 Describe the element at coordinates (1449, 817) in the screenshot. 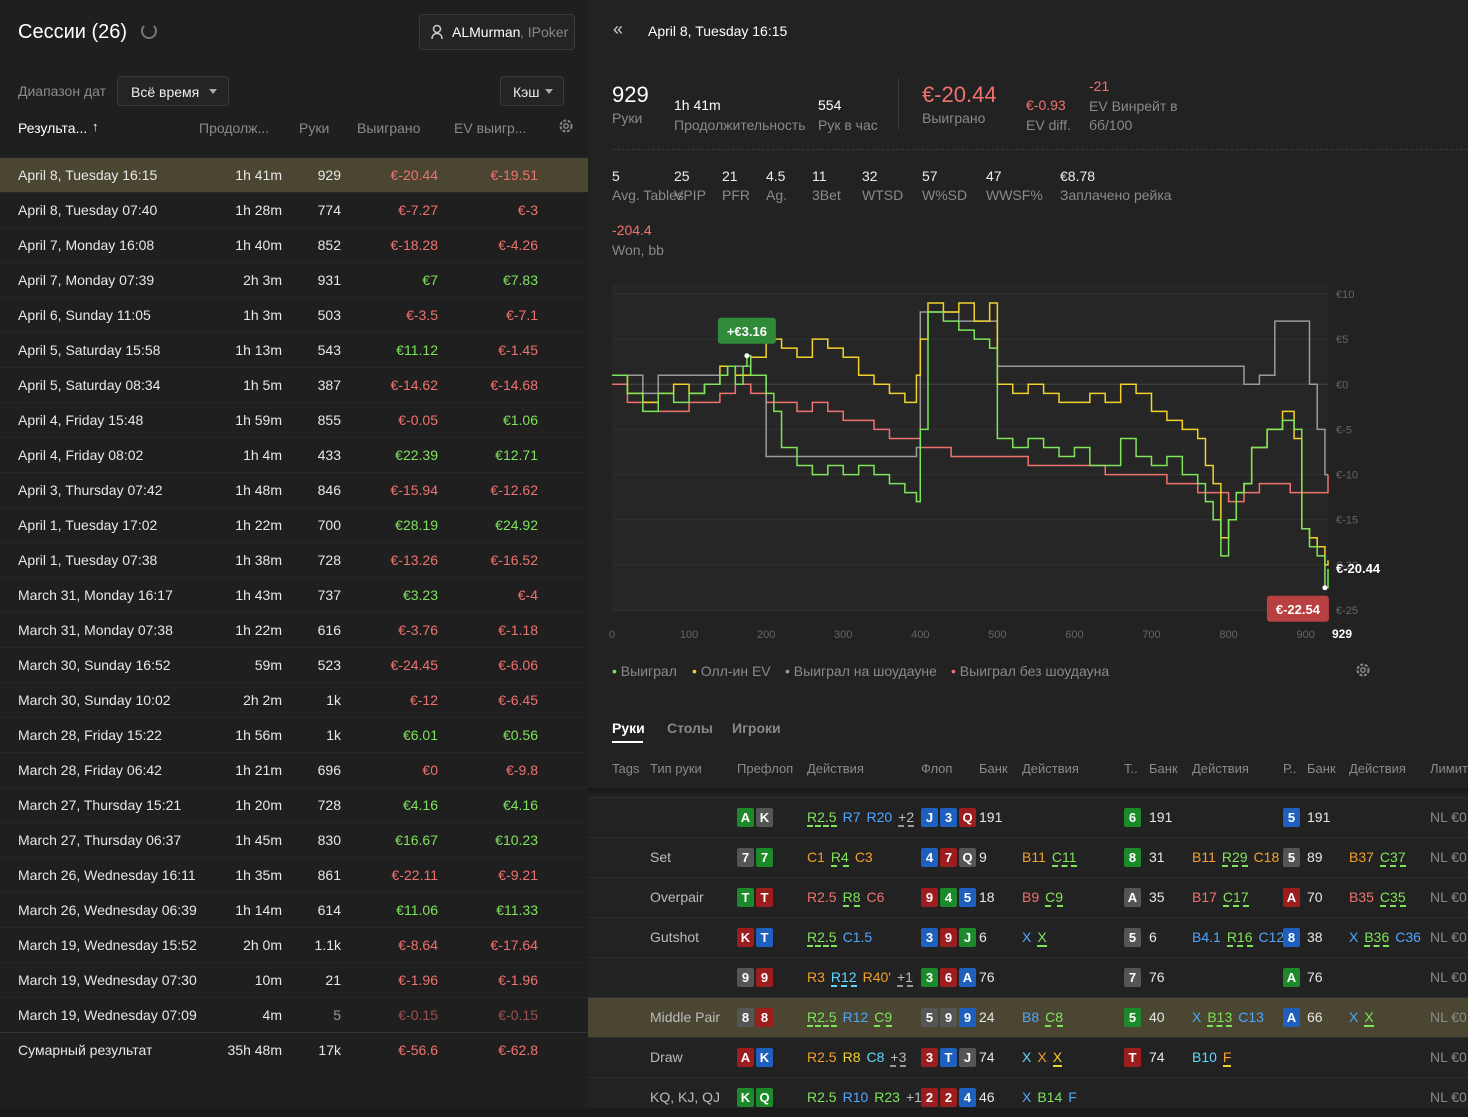

I see `hand-limit: NL €0.` at that location.